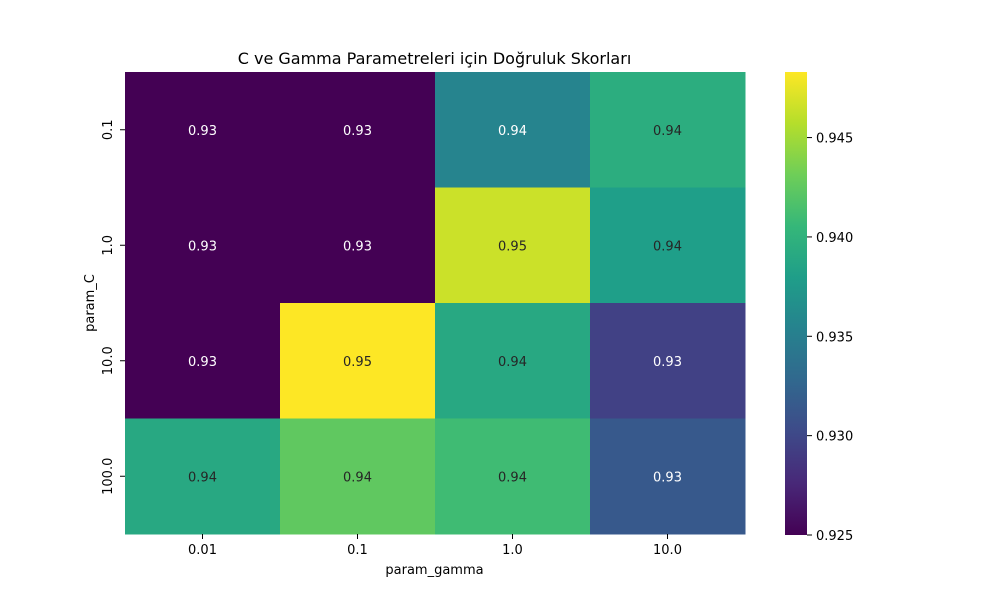  Describe the element at coordinates (357, 550) in the screenshot. I see `x-tick-label: 0.1` at that location.